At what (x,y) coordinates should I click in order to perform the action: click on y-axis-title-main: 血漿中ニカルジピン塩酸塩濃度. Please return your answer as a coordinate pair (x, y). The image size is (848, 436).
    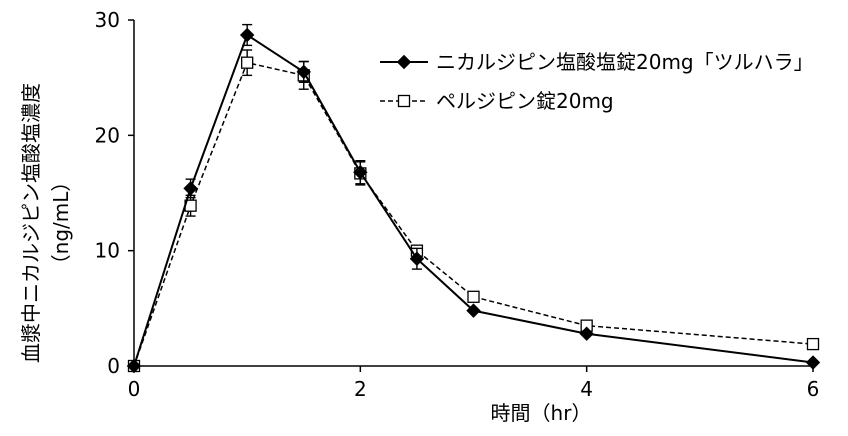
    Looking at the image, I should click on (31, 223).